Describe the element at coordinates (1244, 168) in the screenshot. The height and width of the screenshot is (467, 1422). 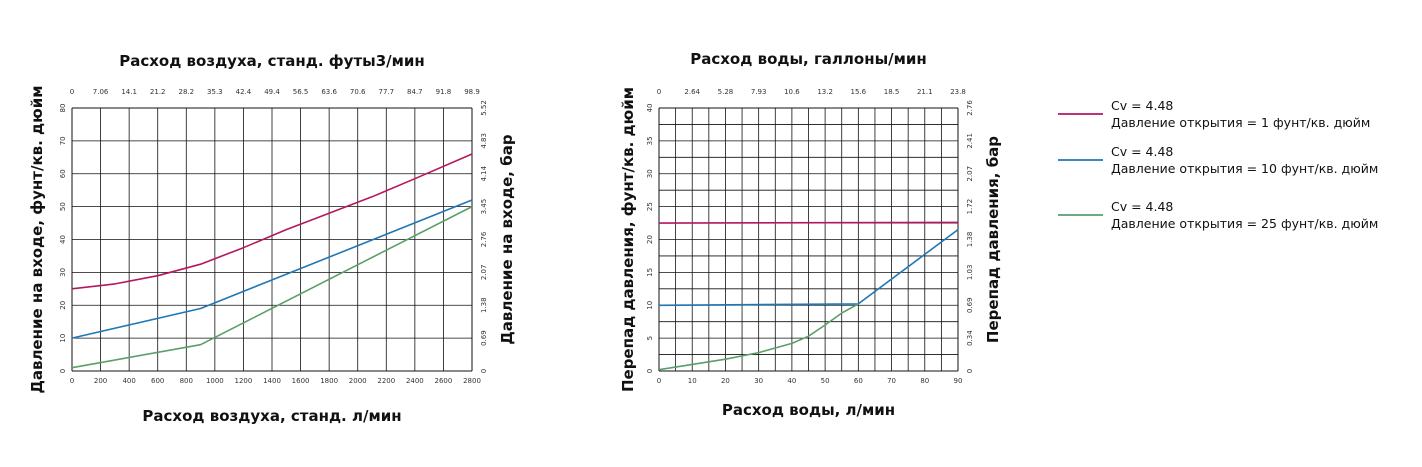
I see `legend-label-line2: Давление открытия = 10 фунт/кв. дюйм` at that location.